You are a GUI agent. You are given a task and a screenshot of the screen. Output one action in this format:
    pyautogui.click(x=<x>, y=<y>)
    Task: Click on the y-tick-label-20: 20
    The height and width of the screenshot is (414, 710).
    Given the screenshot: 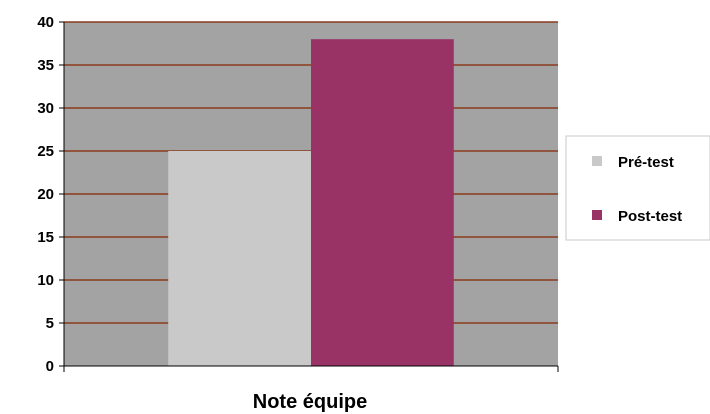 What is the action you would take?
    pyautogui.click(x=45, y=194)
    